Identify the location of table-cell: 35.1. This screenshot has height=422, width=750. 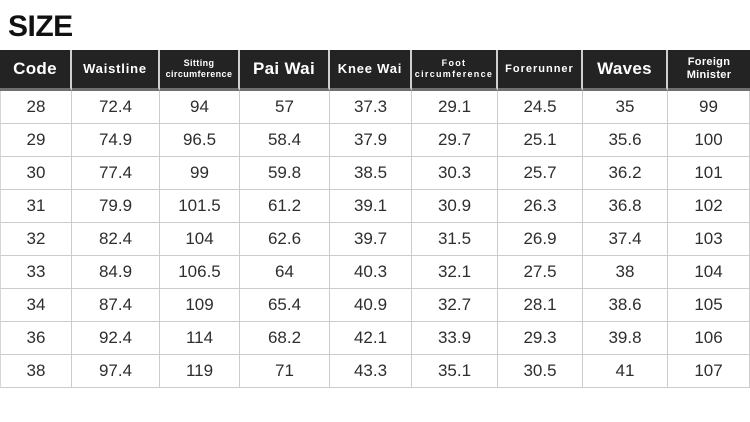
(455, 371).